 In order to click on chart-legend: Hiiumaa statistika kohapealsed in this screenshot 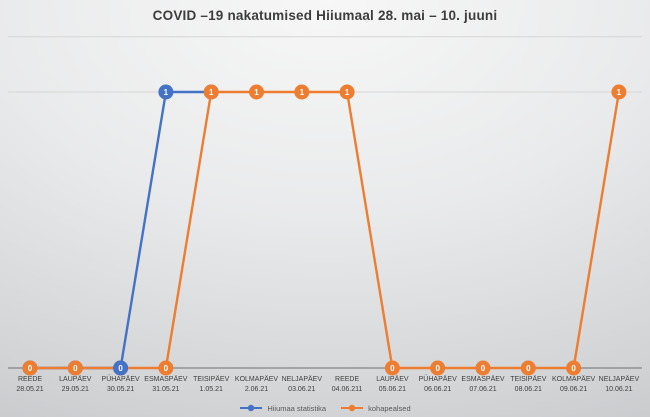, I will do `click(325, 408)`.